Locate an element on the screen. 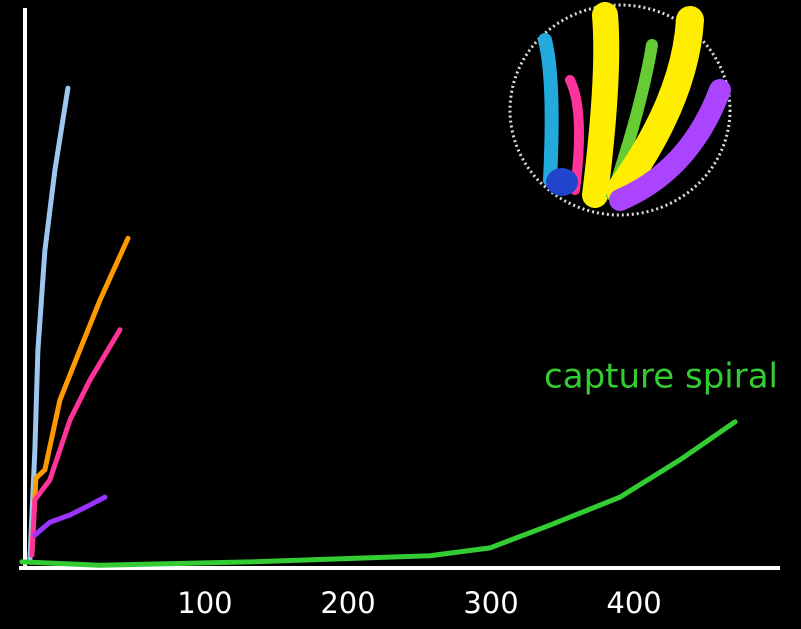 The width and height of the screenshot is (801, 629). annotation: capture spiral is located at coordinates (661, 377).